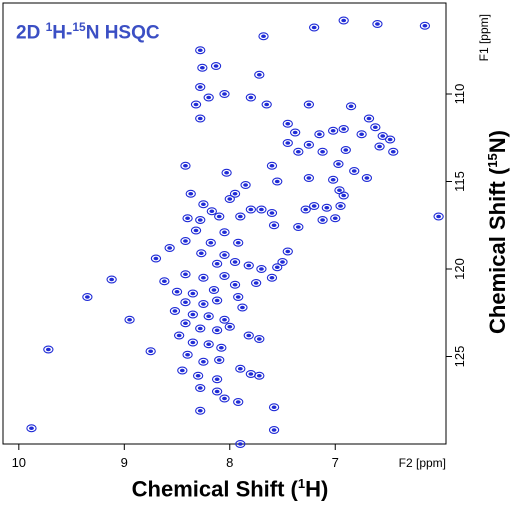 The image size is (523, 523). What do you see at coordinates (456, 225) in the screenshot?
I see `y-axis: 110 115 120 125` at bounding box center [456, 225].